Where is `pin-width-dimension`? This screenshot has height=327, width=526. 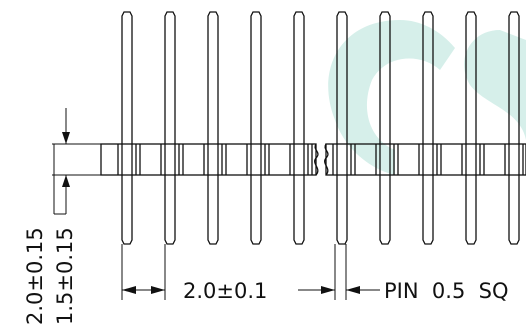 pin-width-dimension is located at coordinates (339, 272).